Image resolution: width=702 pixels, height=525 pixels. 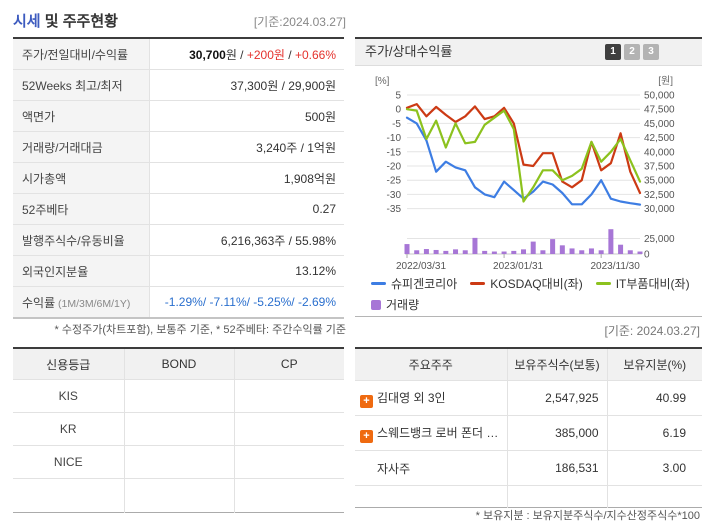 What do you see at coordinates (659, 167) in the screenshot?
I see `svg-text: 37,500` at bounding box center [659, 167].